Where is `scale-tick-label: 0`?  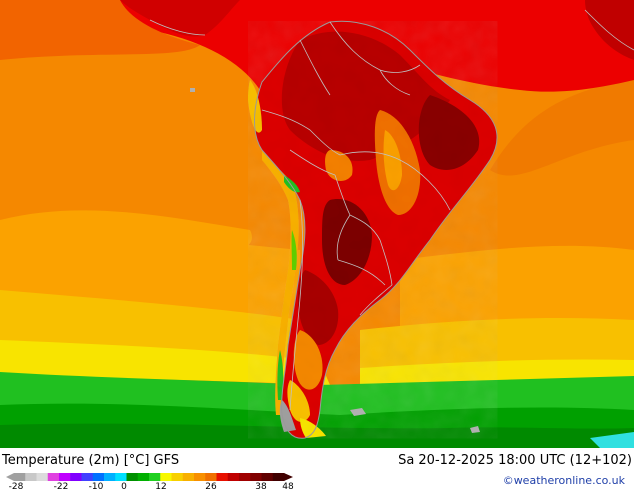
scale-tick-label: 0 is located at coordinates (124, 486).